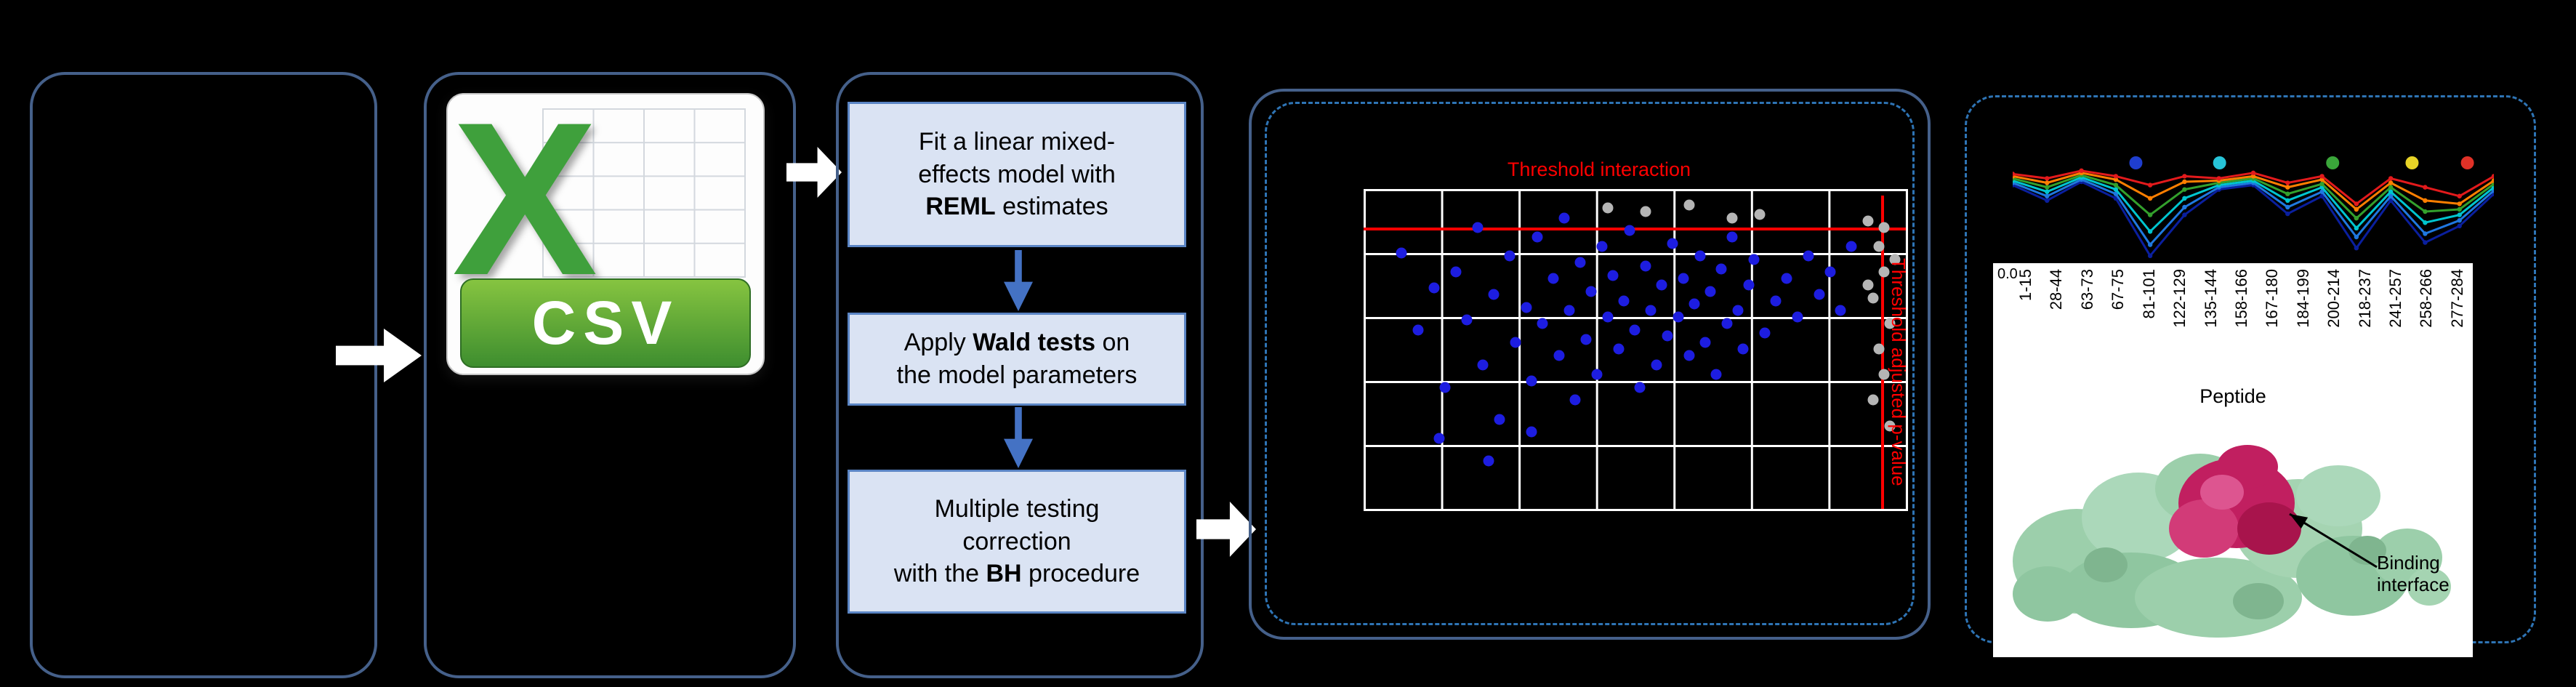 Image resolution: width=2576 pixels, height=687 pixels. What do you see at coordinates (2413, 573) in the screenshot?
I see `binding-interface-label: Binding interface` at bounding box center [2413, 573].